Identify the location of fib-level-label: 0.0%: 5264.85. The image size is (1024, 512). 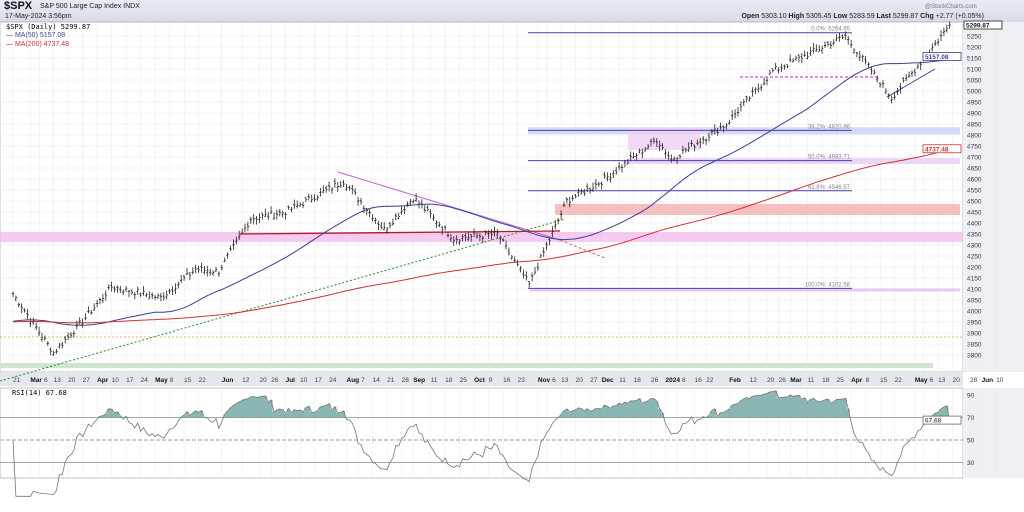
(830, 30).